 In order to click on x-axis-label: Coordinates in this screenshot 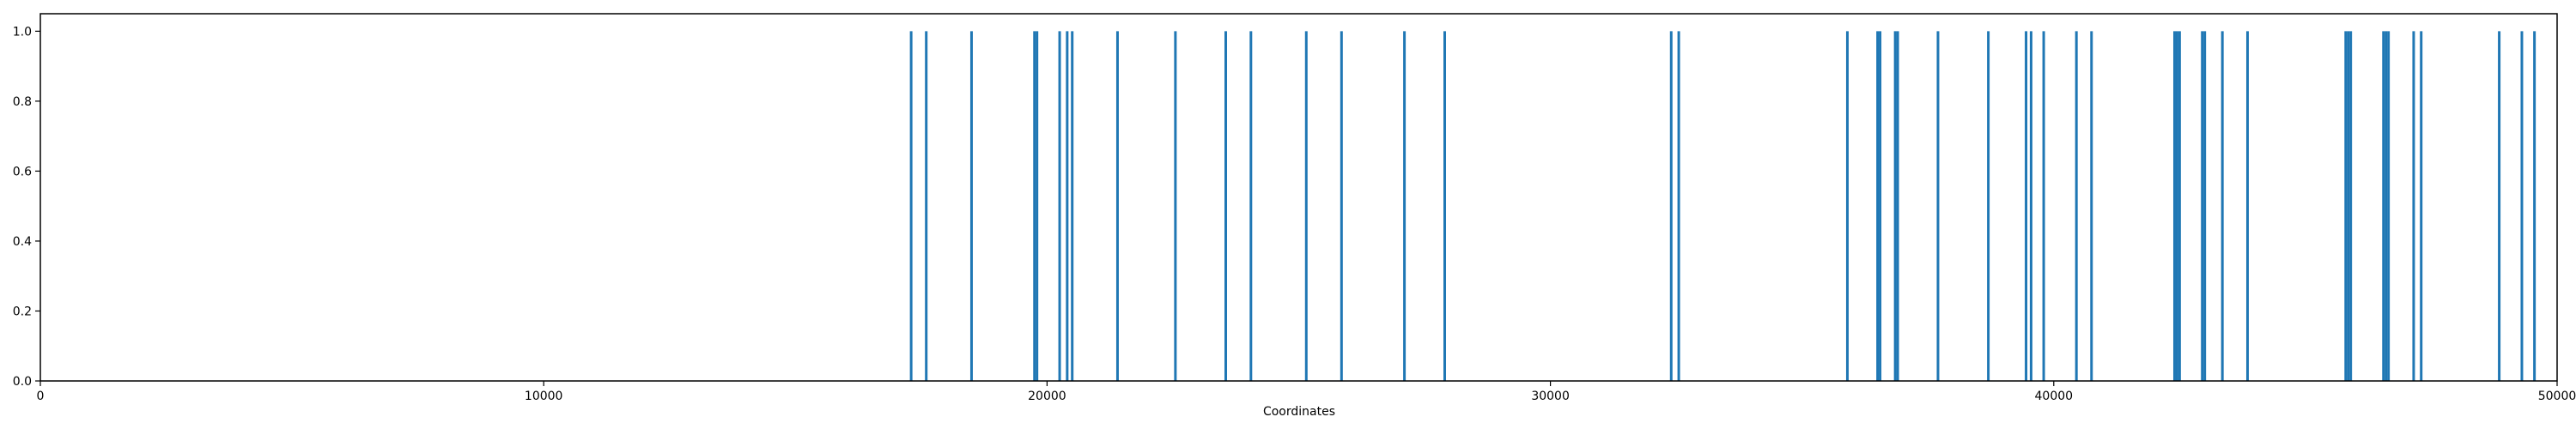, I will do `click(1299, 412)`.